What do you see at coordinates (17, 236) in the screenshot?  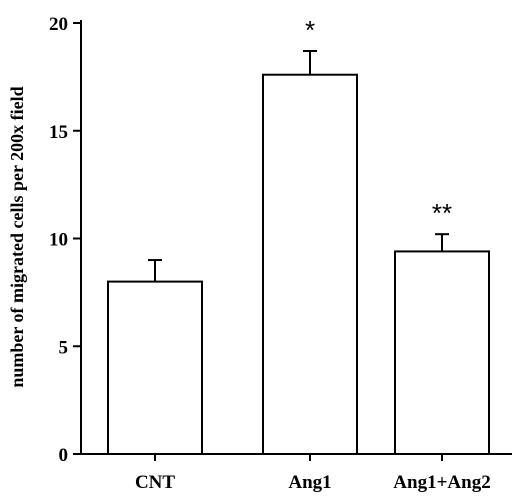 I see `y-axis-label: number of migrated cells per 200x field` at bounding box center [17, 236].